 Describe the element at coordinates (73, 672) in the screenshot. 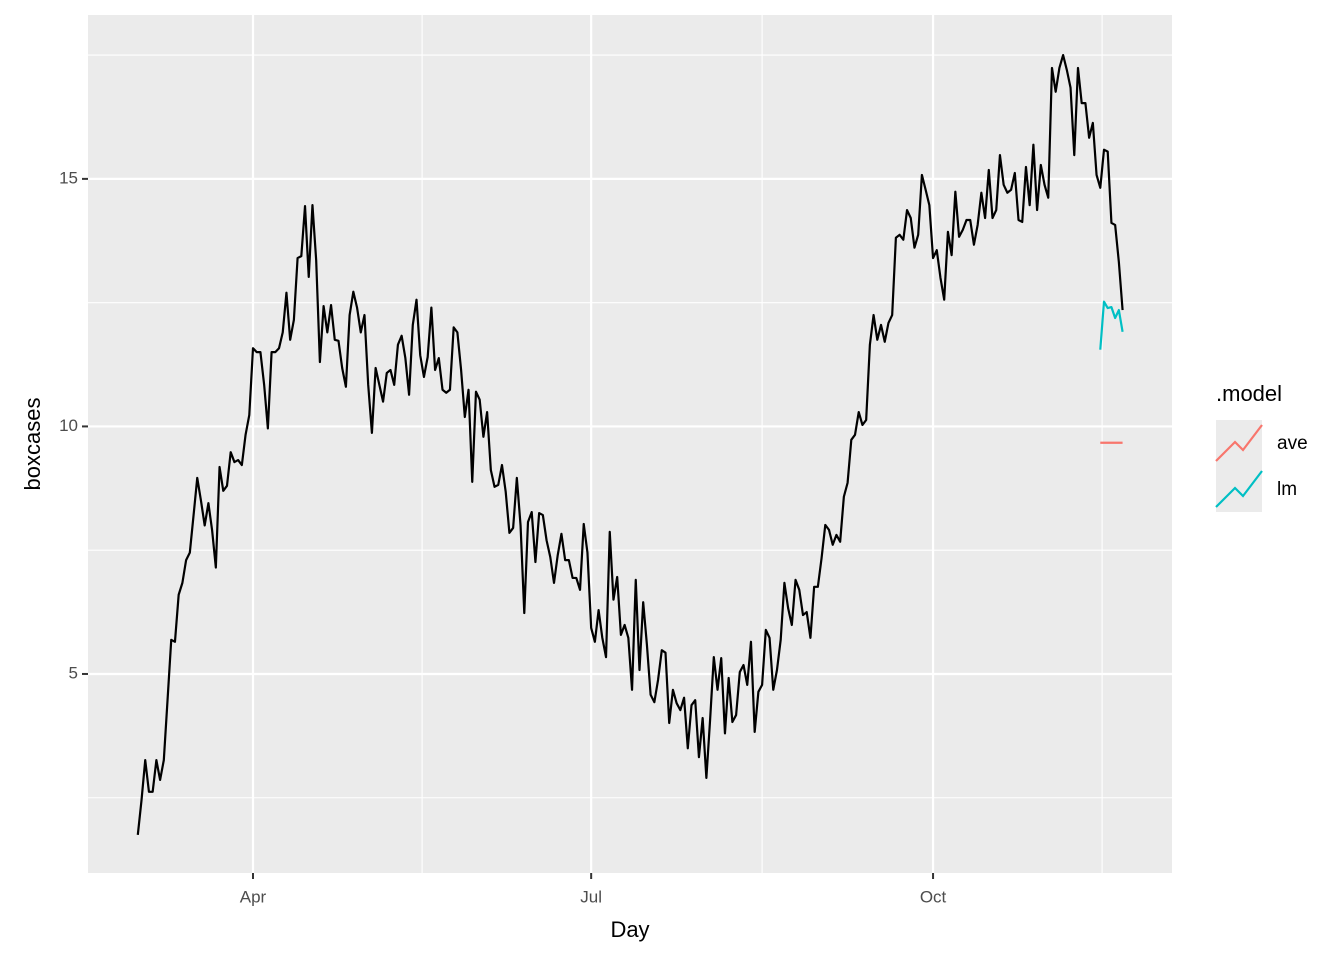

I see `y-tick-label: 5` at that location.